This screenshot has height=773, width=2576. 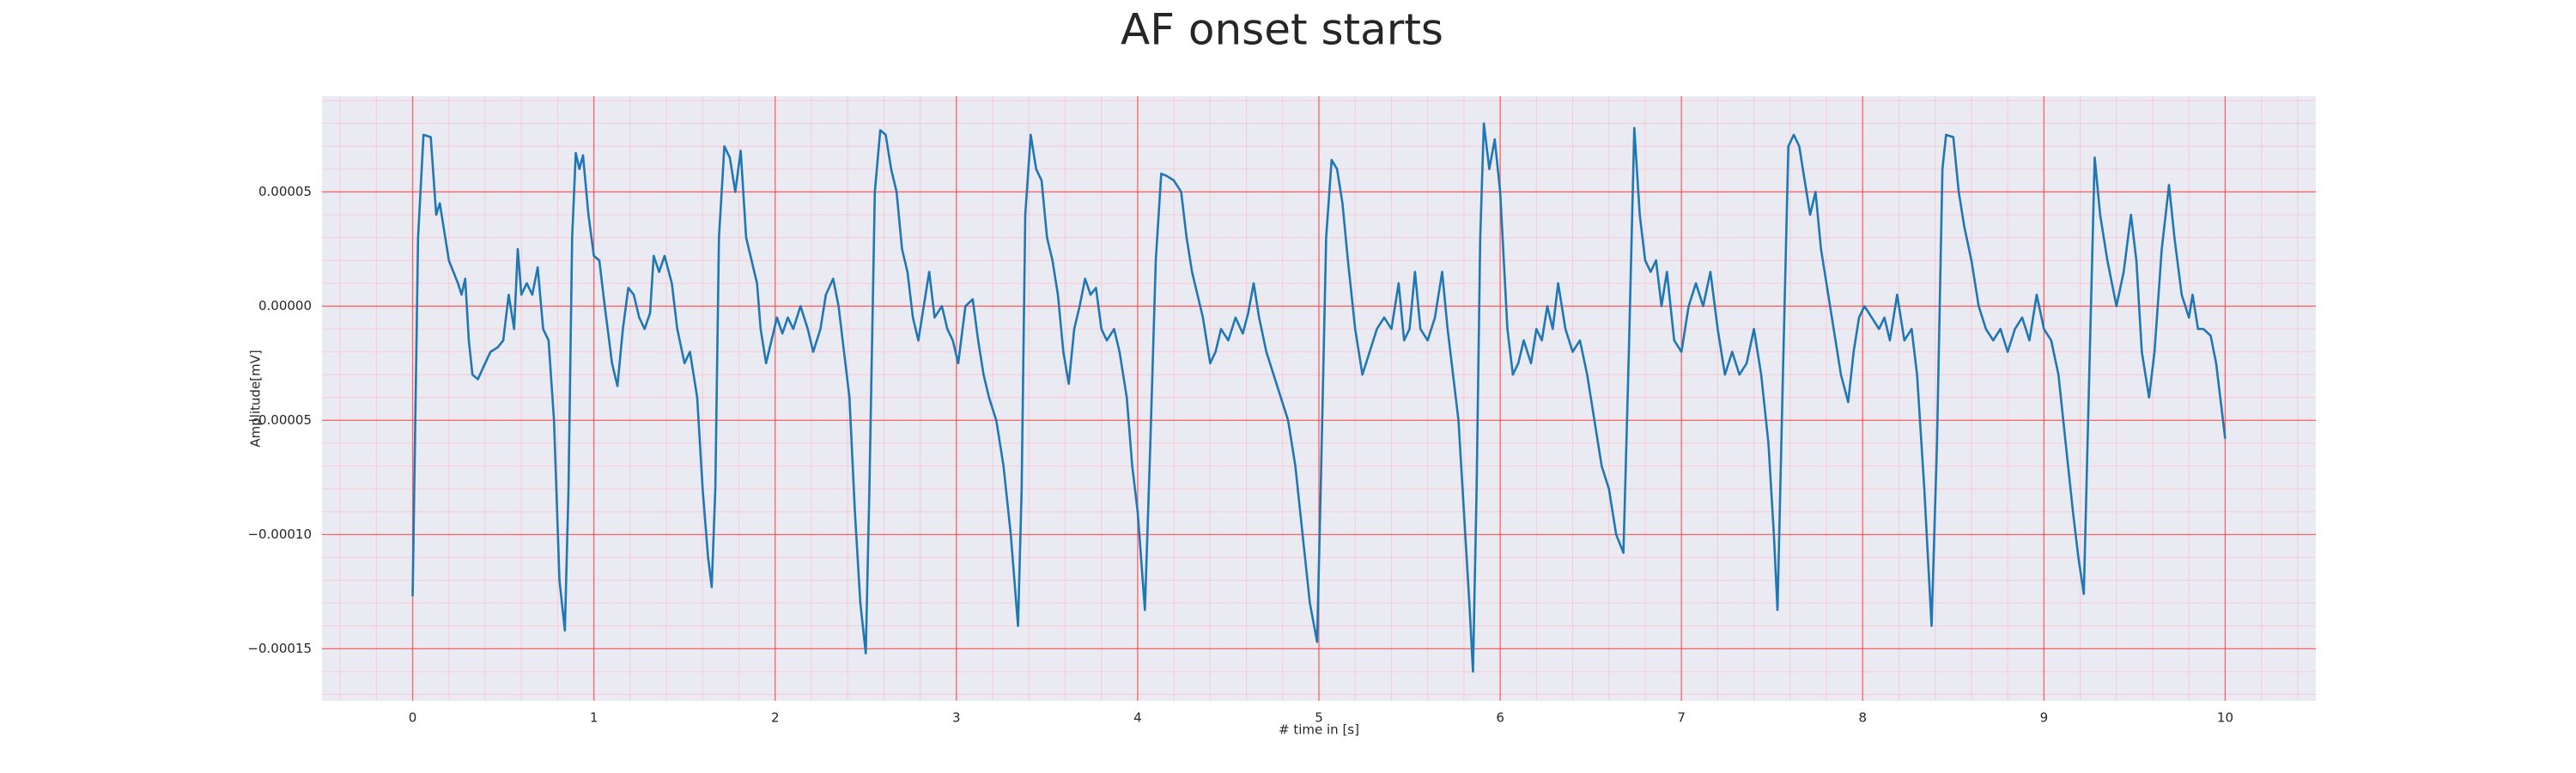 What do you see at coordinates (2225, 718) in the screenshot?
I see `x-tick-label: 10` at bounding box center [2225, 718].